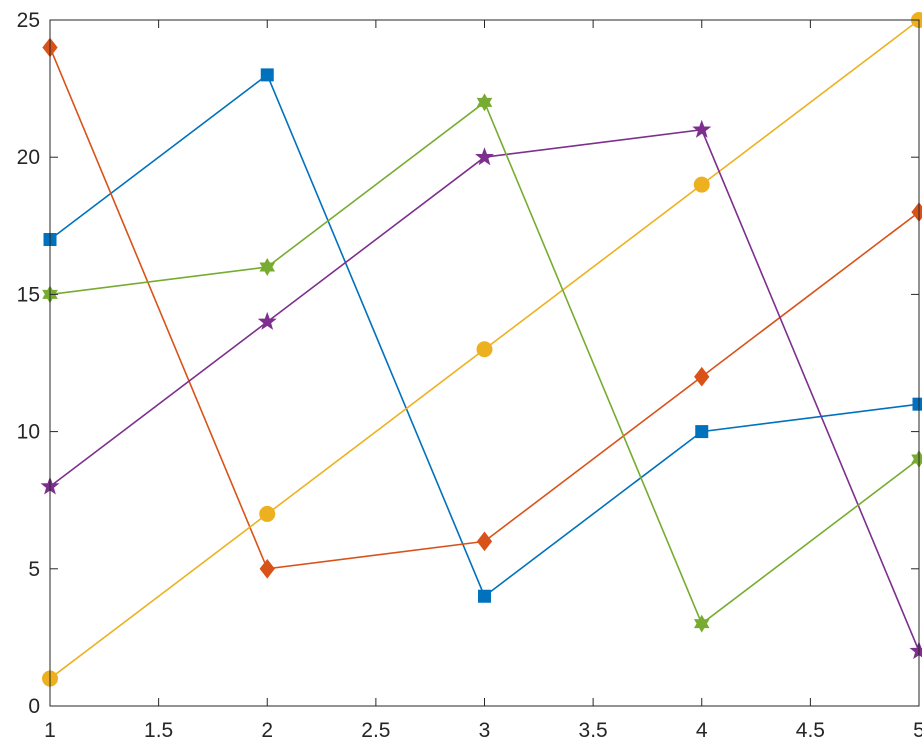  Describe the element at coordinates (267, 730) in the screenshot. I see `x-tick-label: 2` at that location.